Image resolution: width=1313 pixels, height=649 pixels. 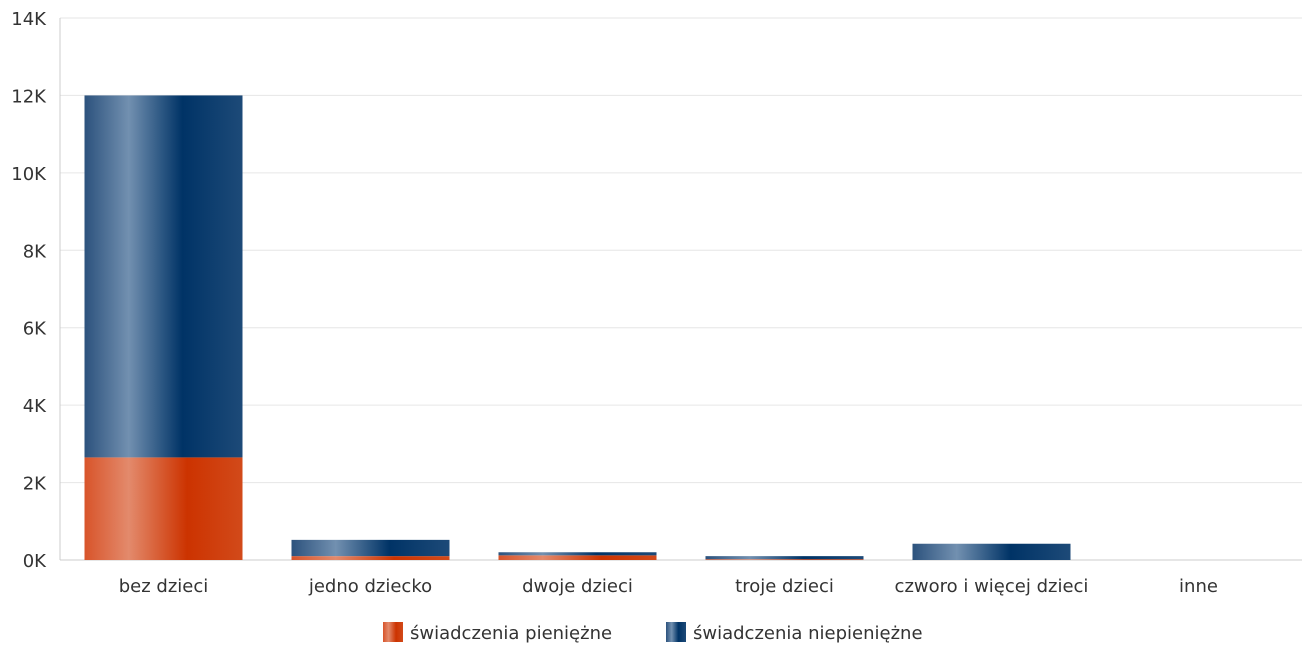 I want to click on y-tick-label: 0K, so click(x=35, y=561).